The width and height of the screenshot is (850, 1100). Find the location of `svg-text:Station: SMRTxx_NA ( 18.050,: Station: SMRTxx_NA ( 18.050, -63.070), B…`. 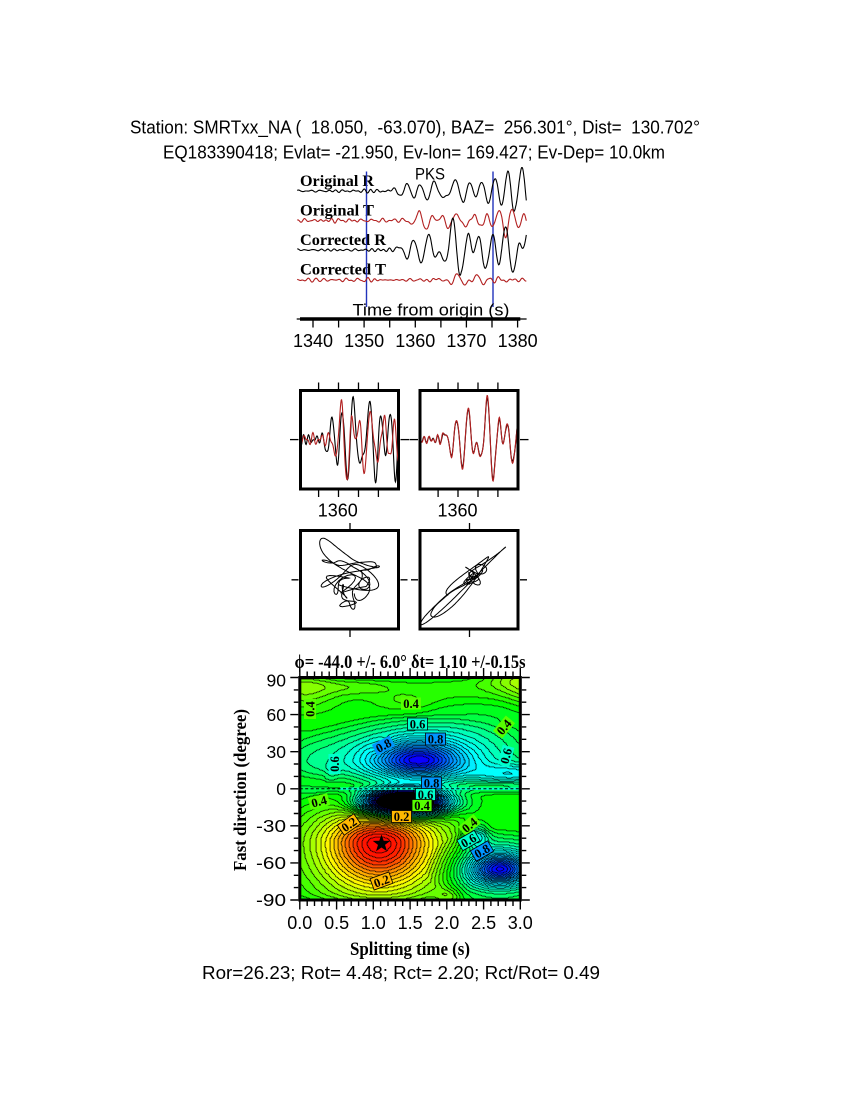

svg-text:Station: SMRTxx_NA ( 18.050,: Station: SMRTxx_NA ( 18.050, -63.070), B… is located at coordinates (415, 128).